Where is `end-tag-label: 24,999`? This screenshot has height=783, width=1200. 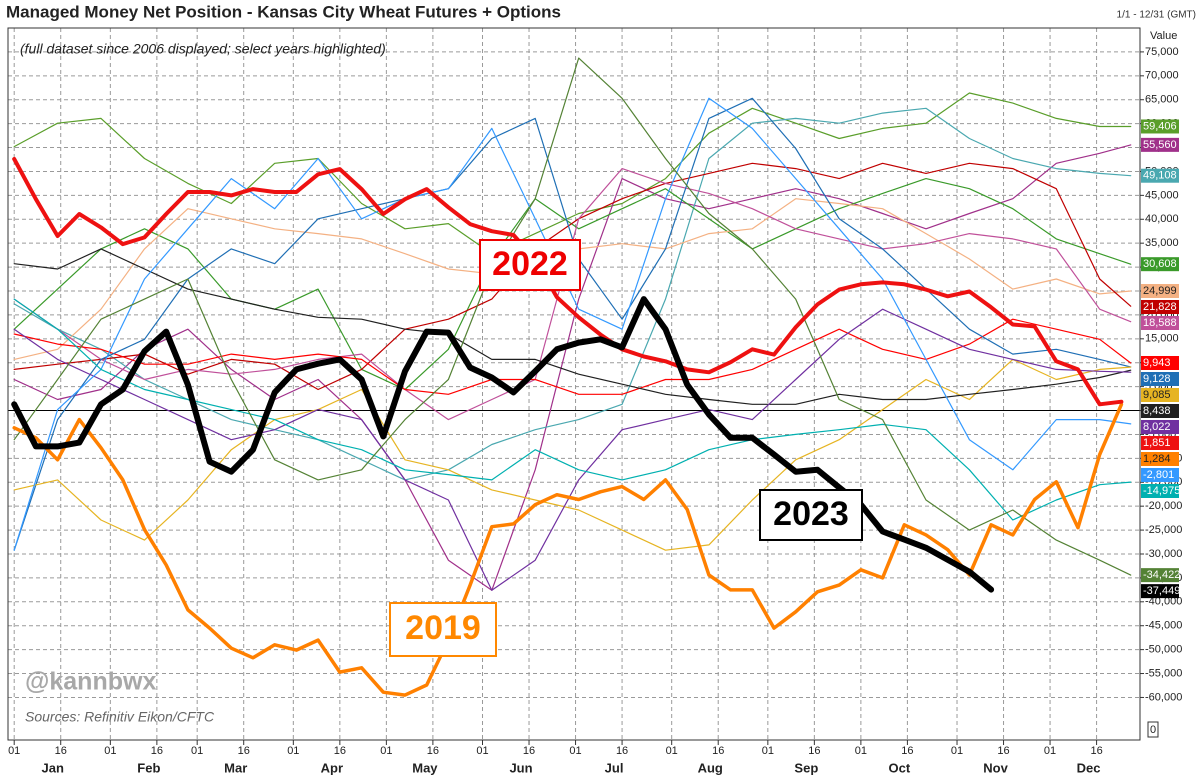
end-tag-label: 24,999 is located at coordinates (1160, 291).